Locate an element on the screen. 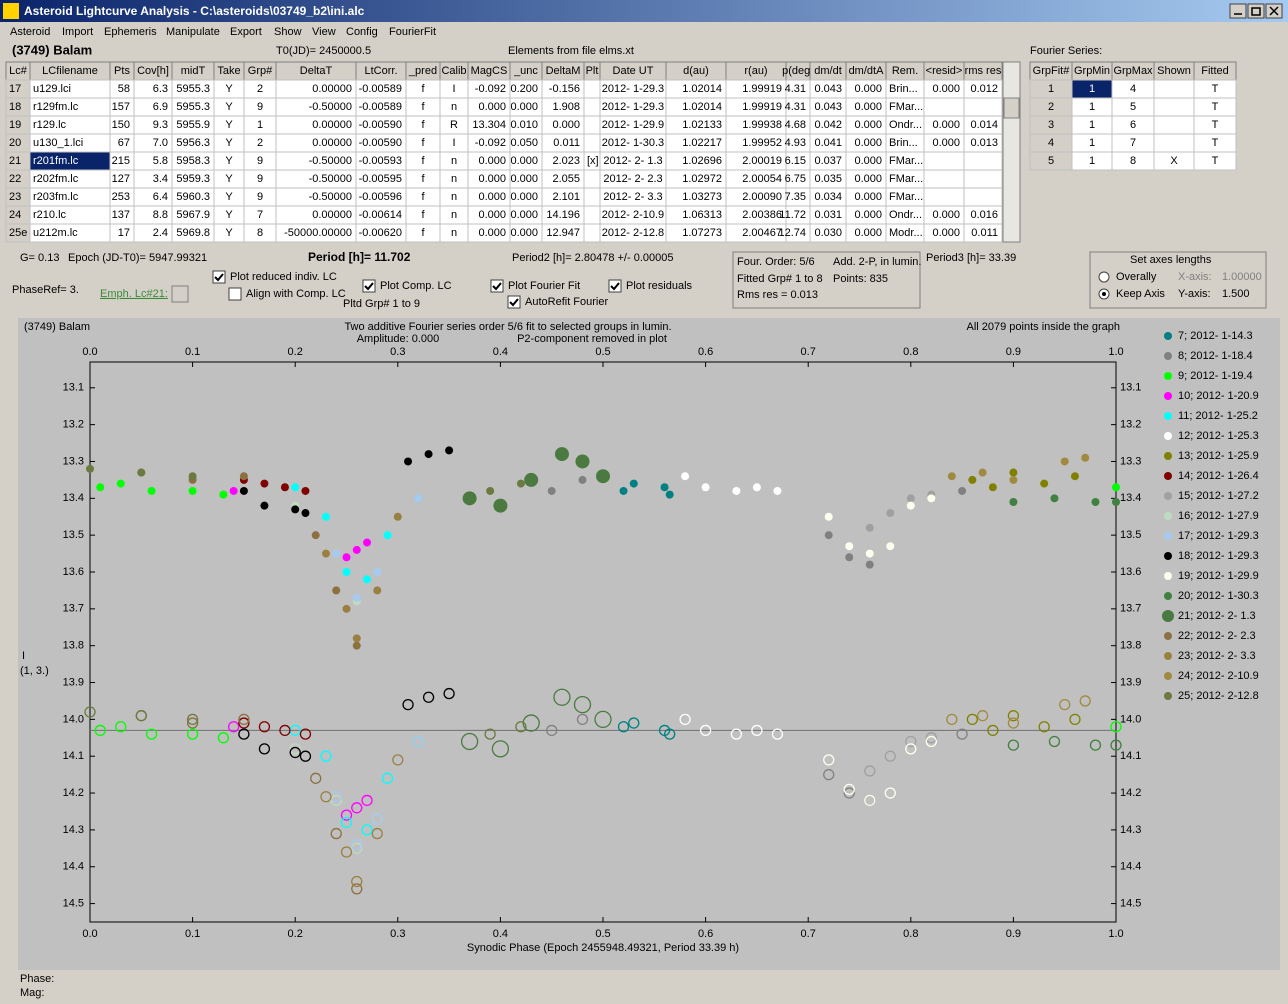  check-mark is located at coordinates (369, 286).